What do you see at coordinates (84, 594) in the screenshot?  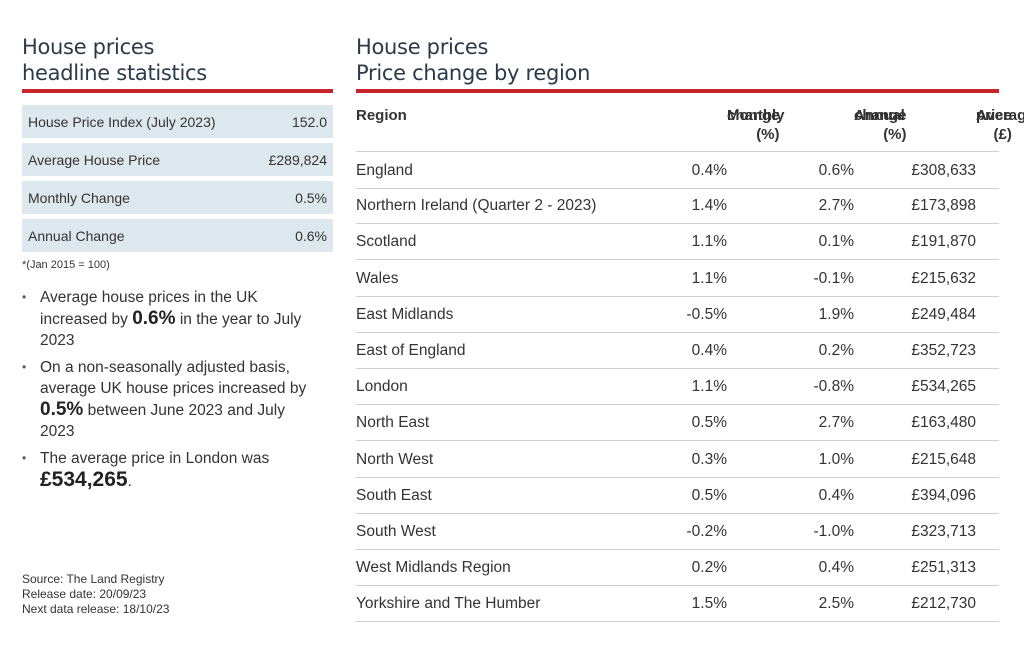 I see `release-date: Release date: 20/09/23` at bounding box center [84, 594].